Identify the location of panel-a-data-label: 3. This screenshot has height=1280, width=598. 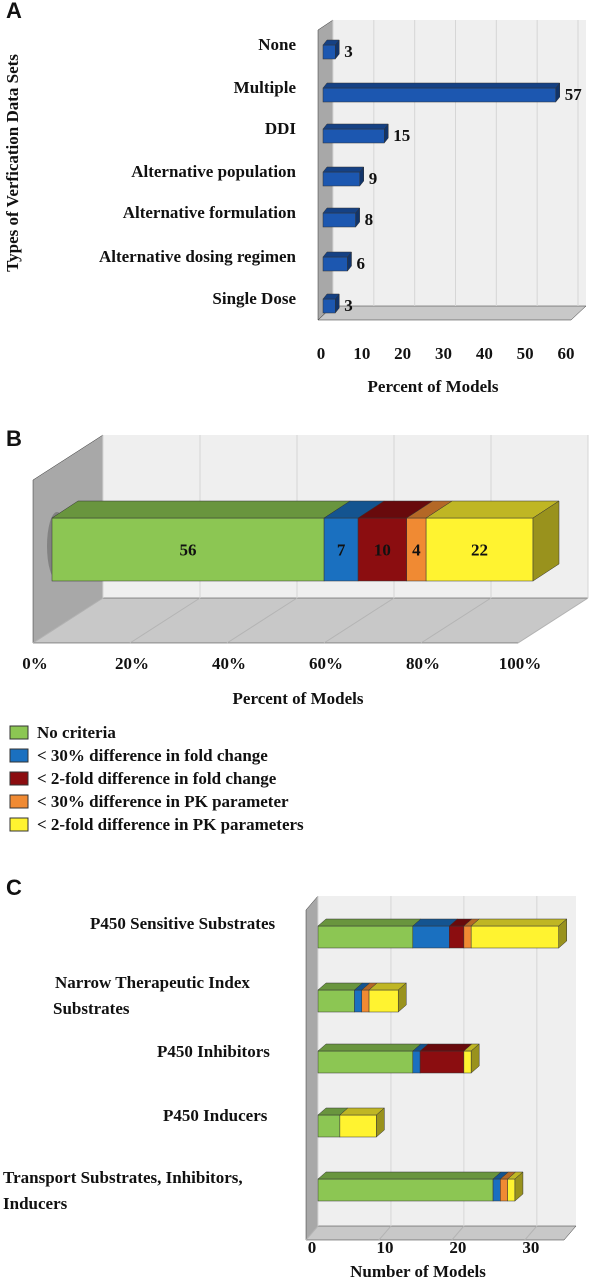
(348, 305).